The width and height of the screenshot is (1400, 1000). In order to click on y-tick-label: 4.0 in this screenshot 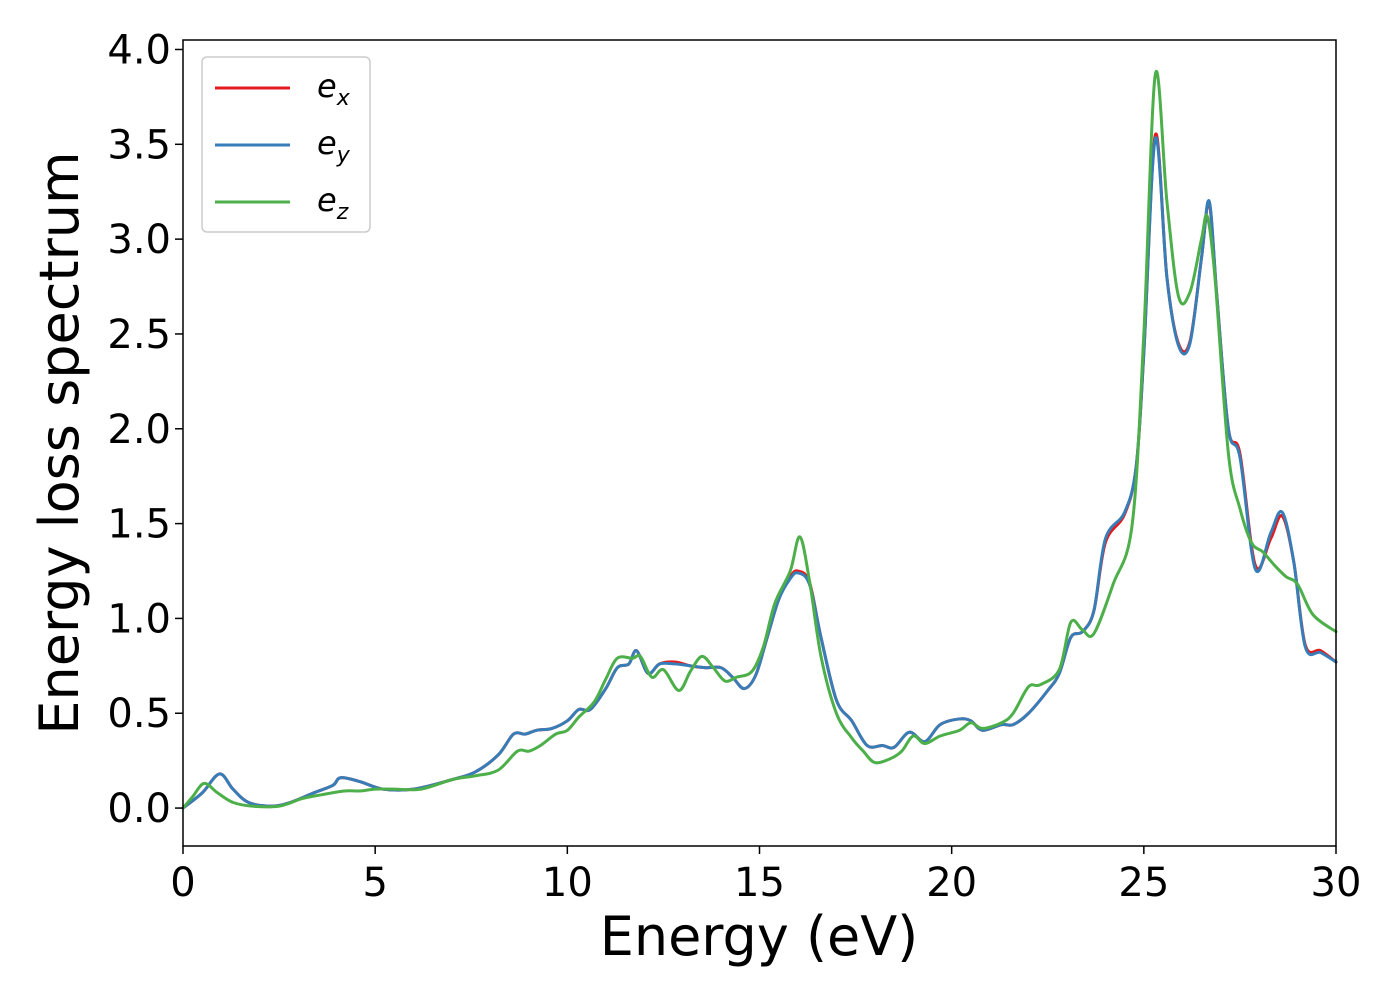, I will do `click(139, 50)`.